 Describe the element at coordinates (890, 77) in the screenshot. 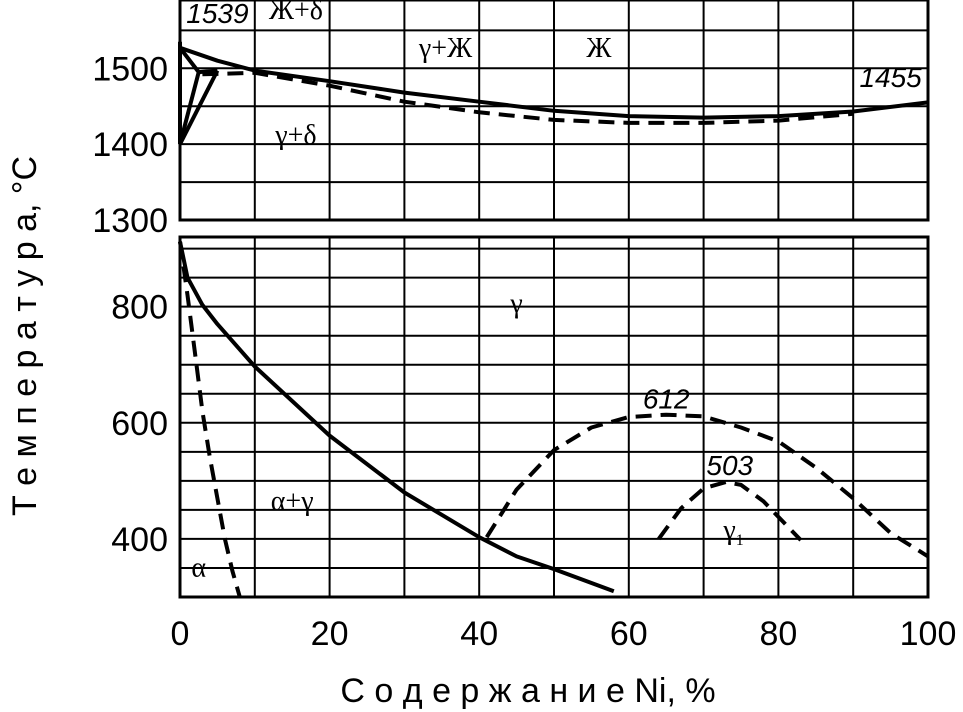

I see `temperature-annotation: 1455` at that location.